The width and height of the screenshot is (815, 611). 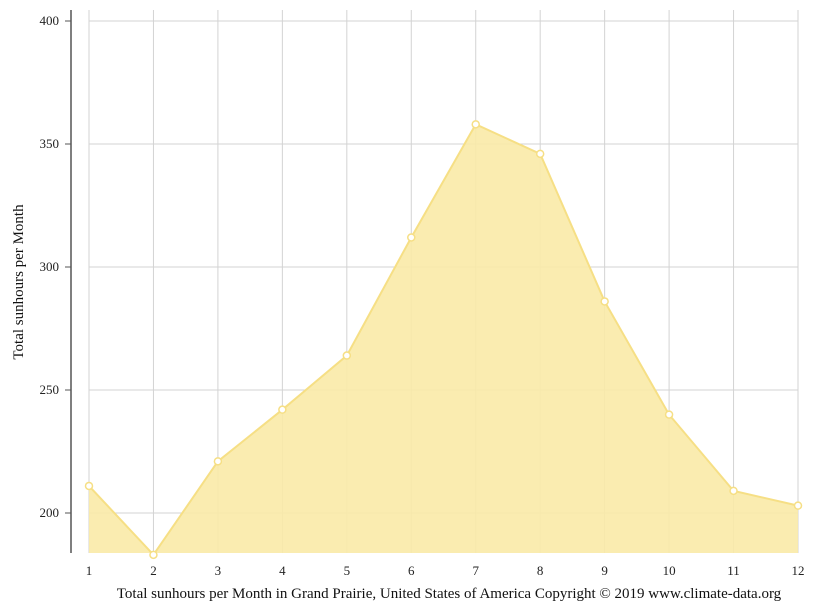 I want to click on x-tick-label-2: 2, so click(x=153, y=570).